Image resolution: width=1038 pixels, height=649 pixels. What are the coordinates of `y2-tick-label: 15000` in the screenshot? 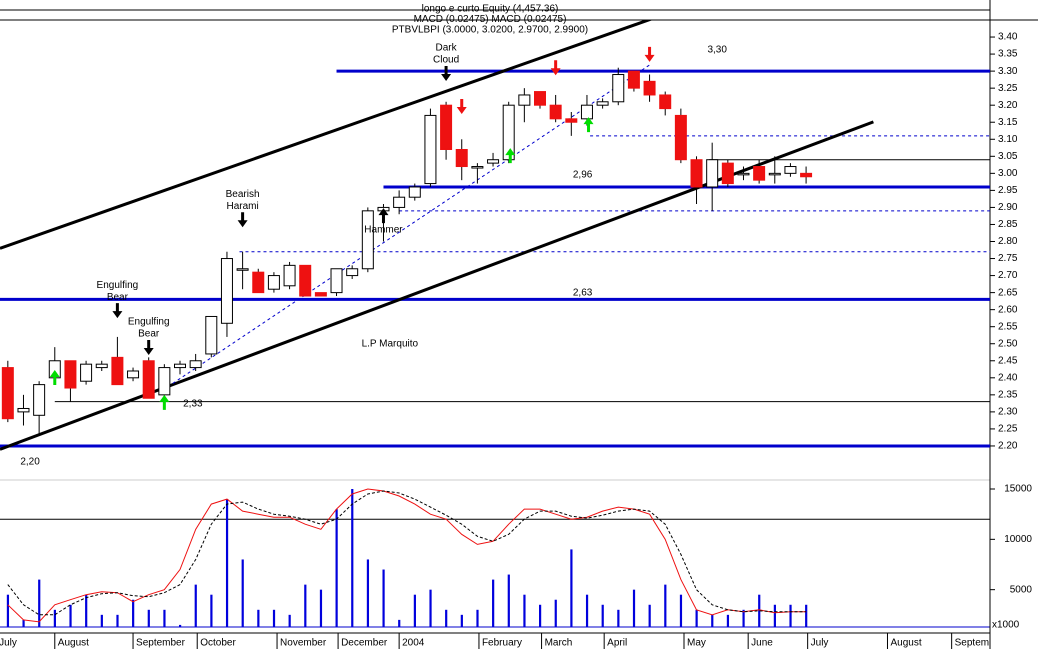 It's located at (1018, 489).